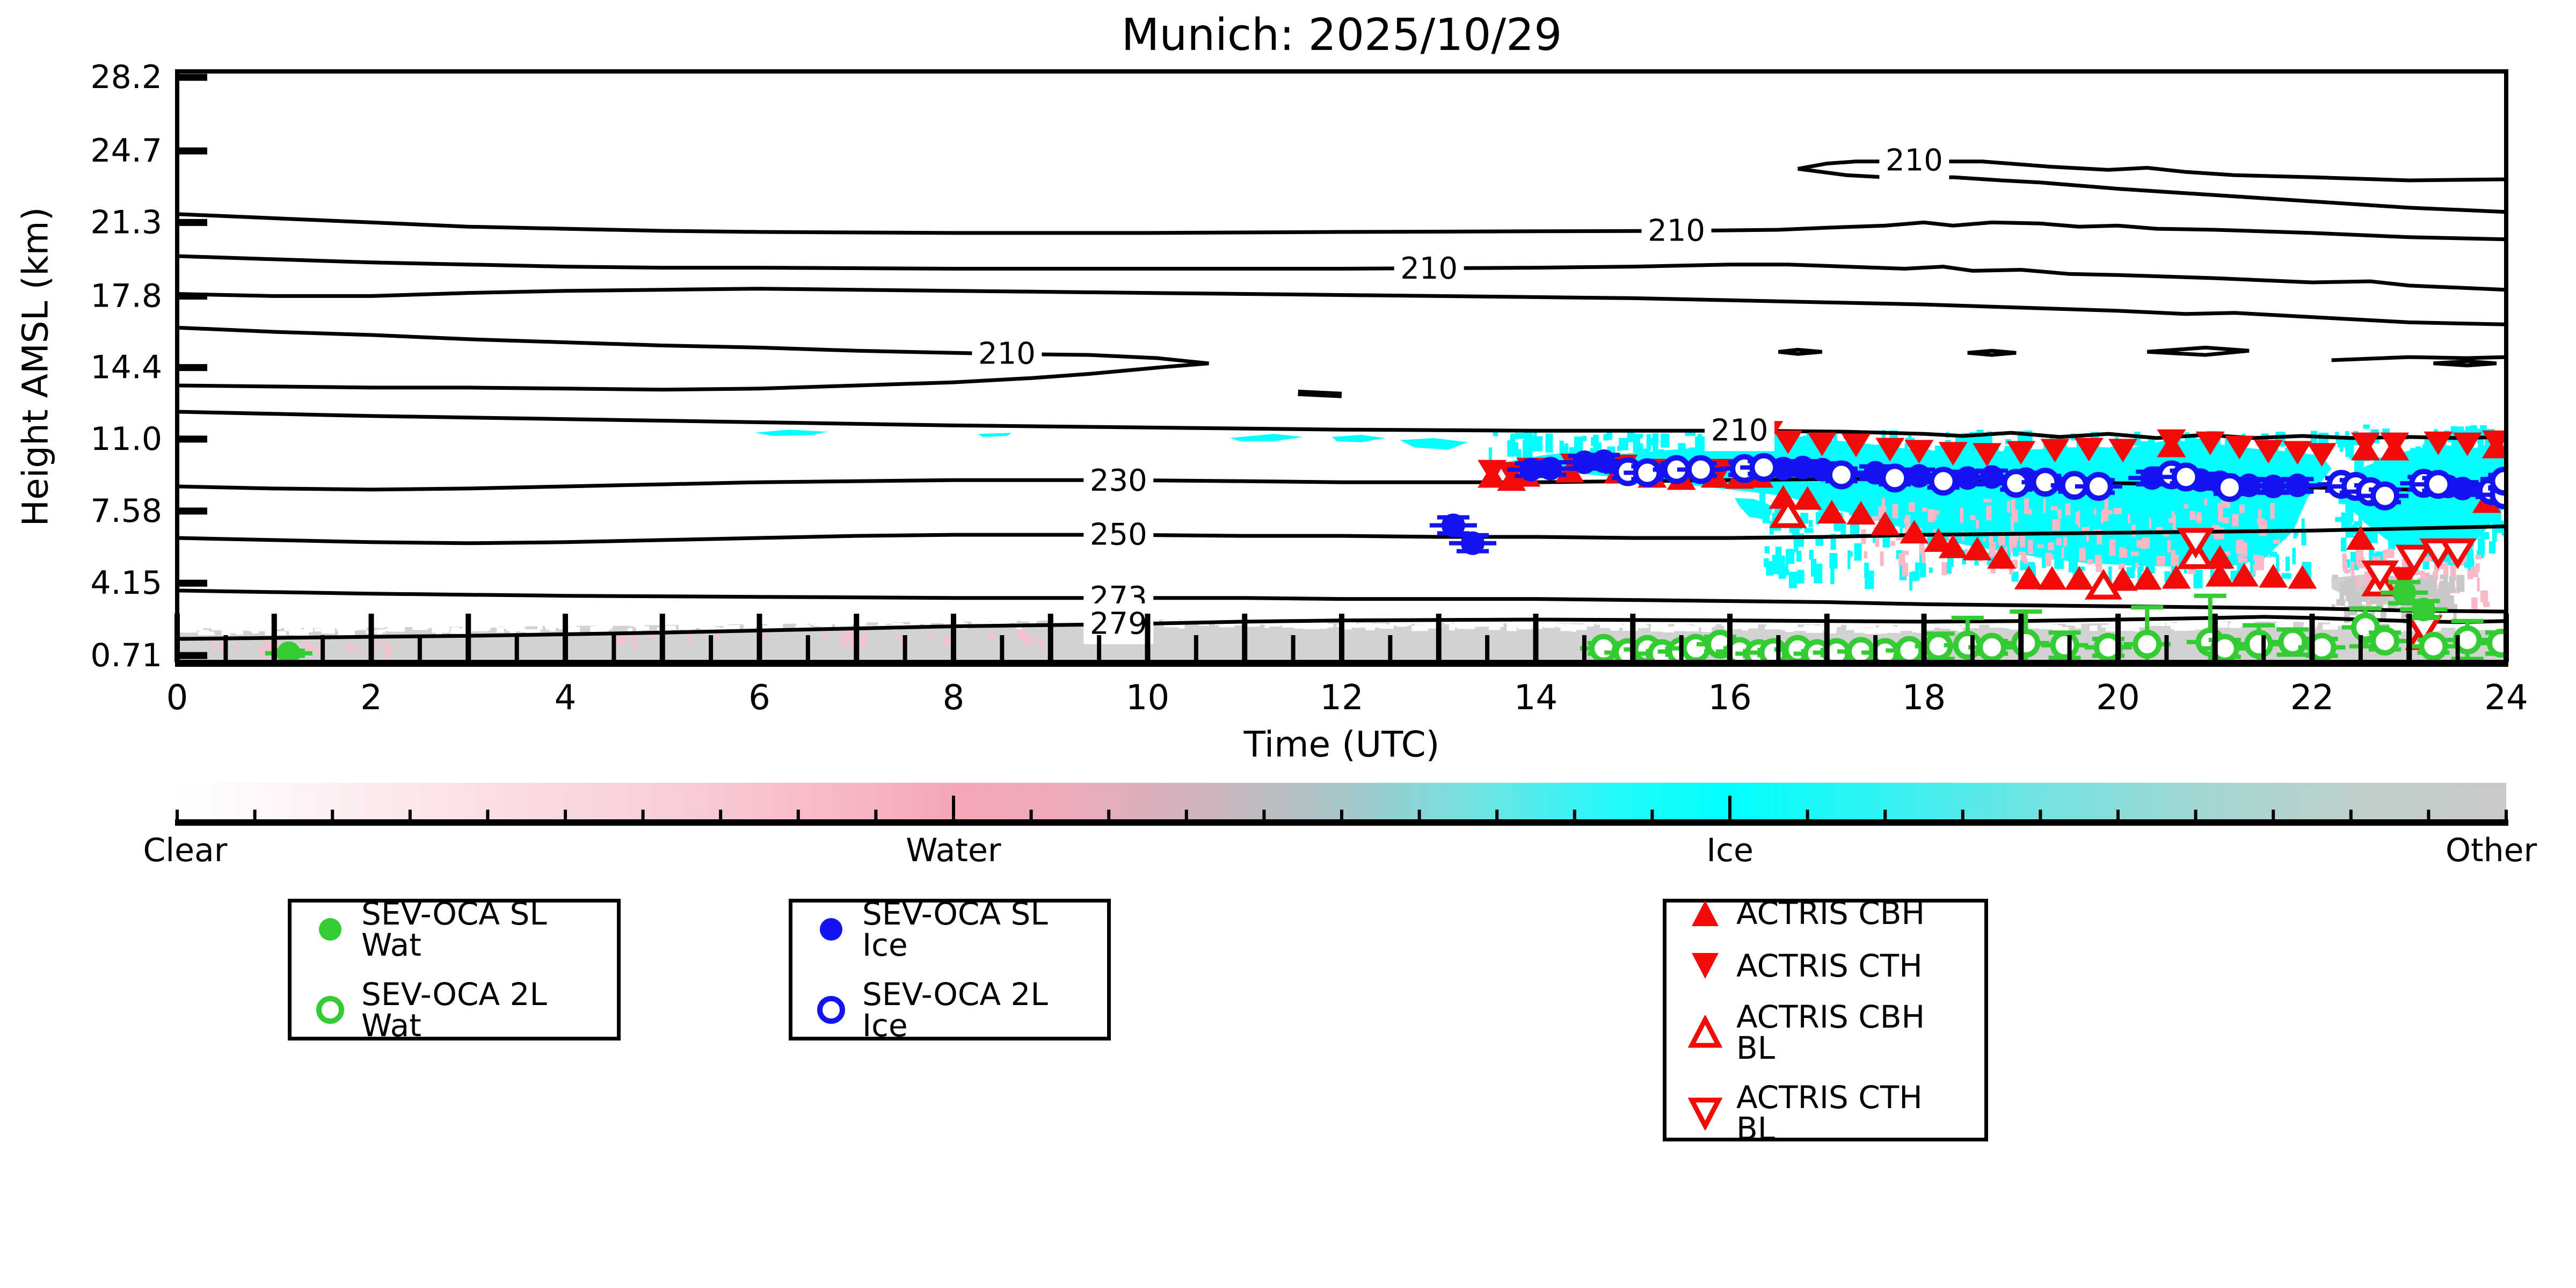 This screenshot has height=1288, width=2576. I want to click on chart-title: Munich: 2025/10/29, so click(1341, 35).